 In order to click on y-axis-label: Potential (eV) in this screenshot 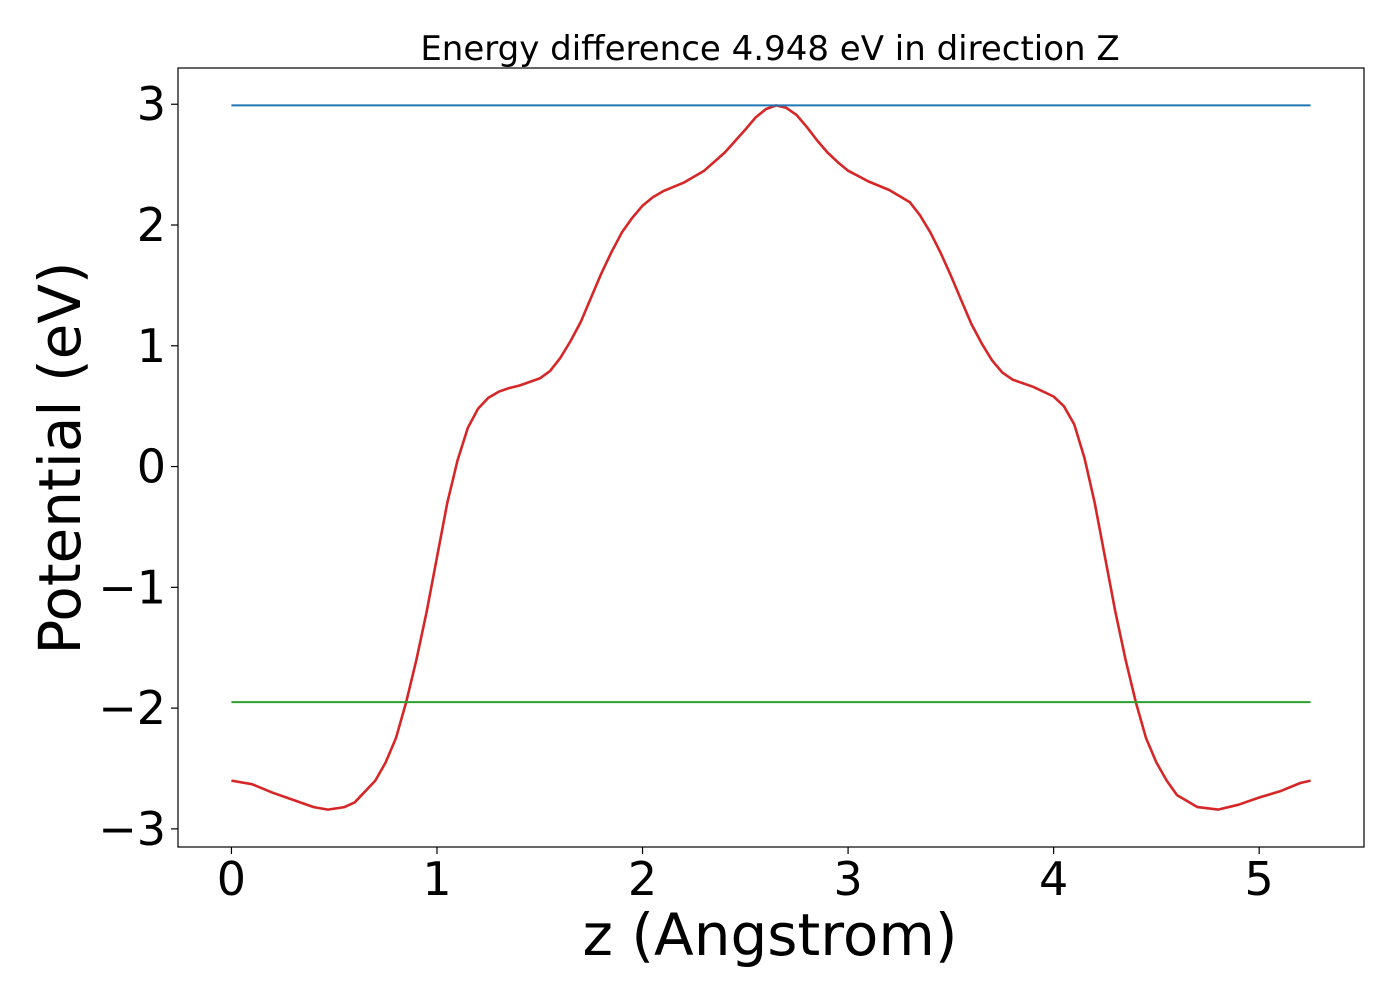, I will do `click(60, 457)`.